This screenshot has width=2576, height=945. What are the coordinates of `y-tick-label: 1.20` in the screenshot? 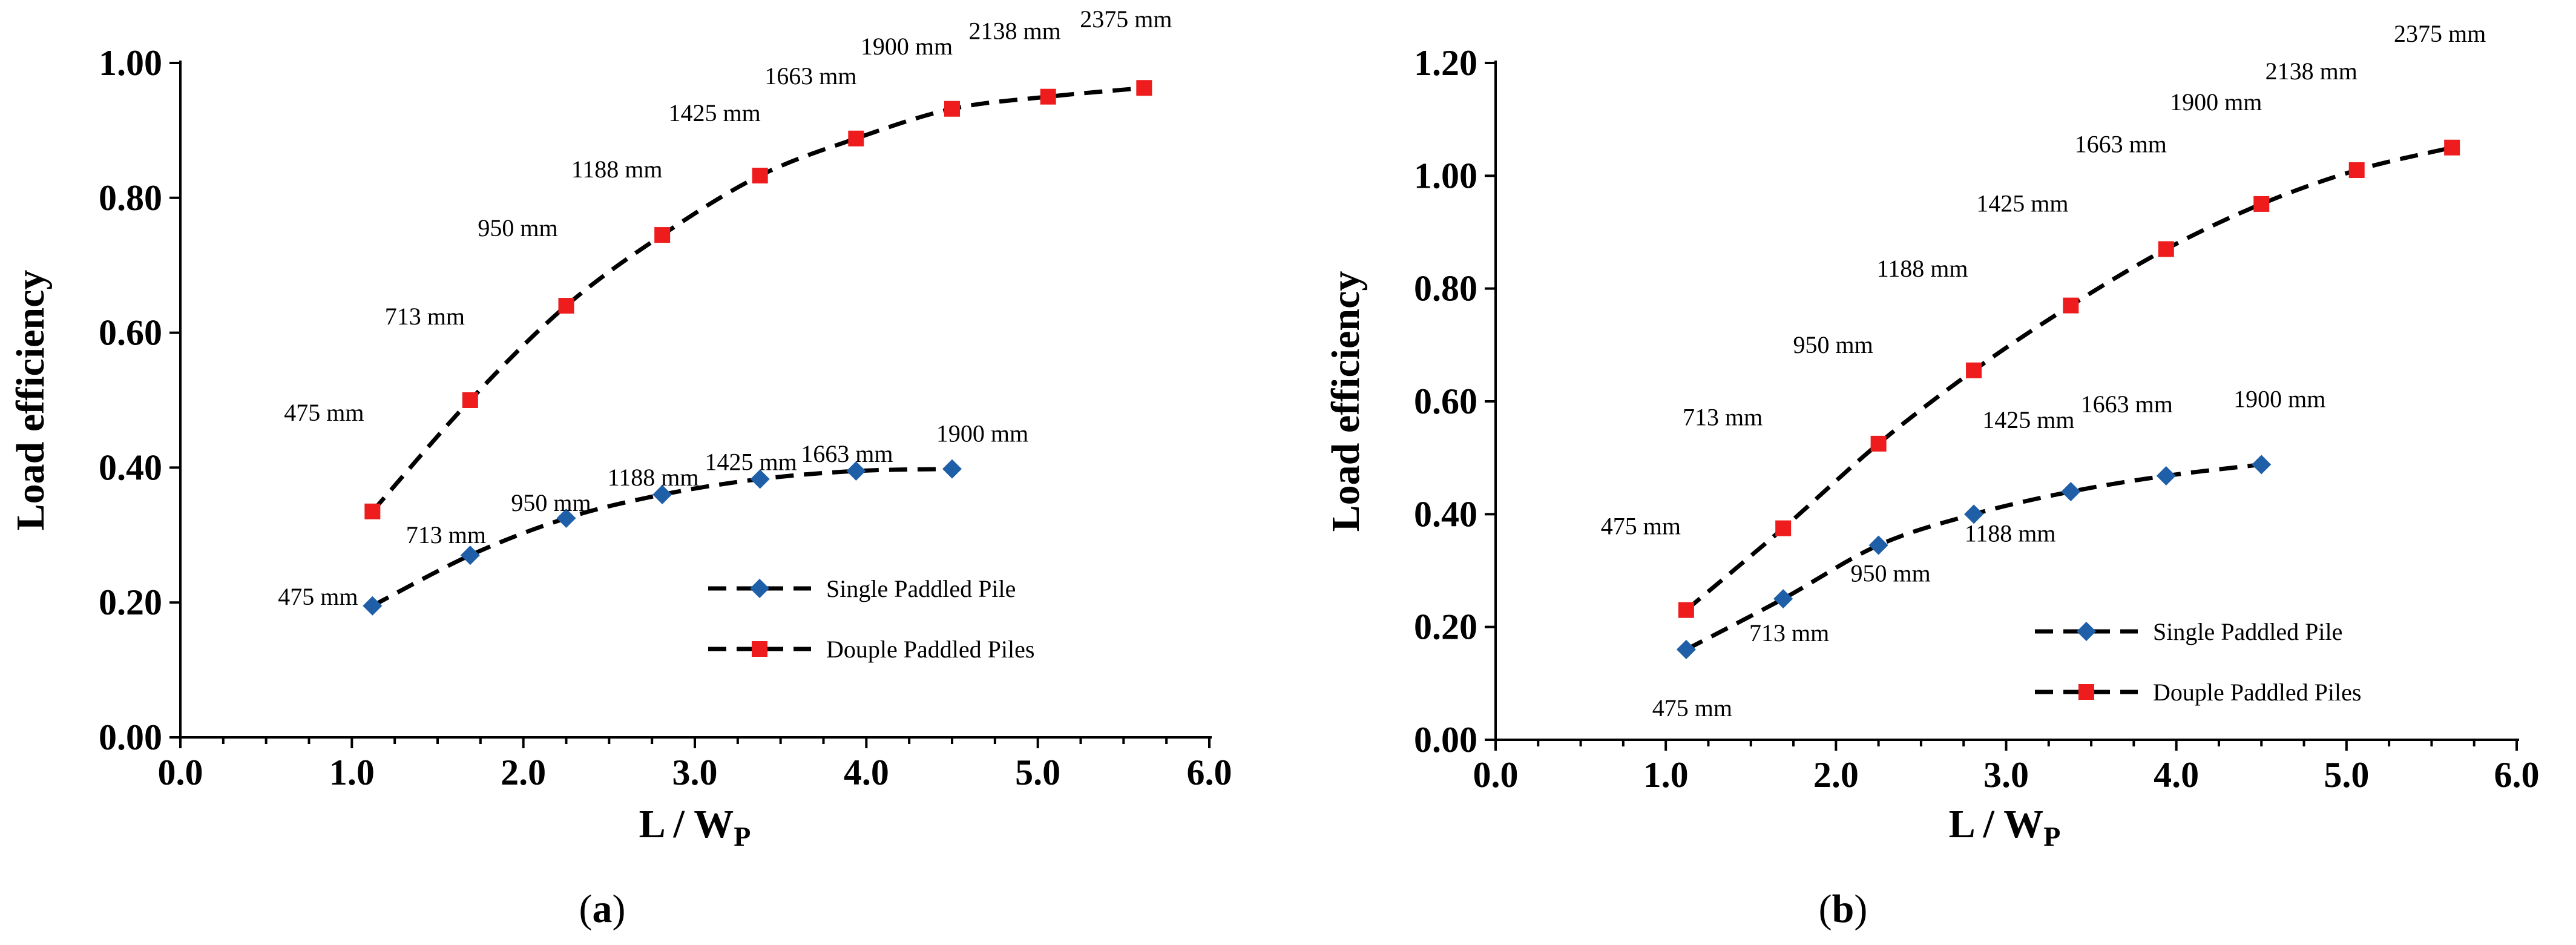 It's located at (1445, 63).